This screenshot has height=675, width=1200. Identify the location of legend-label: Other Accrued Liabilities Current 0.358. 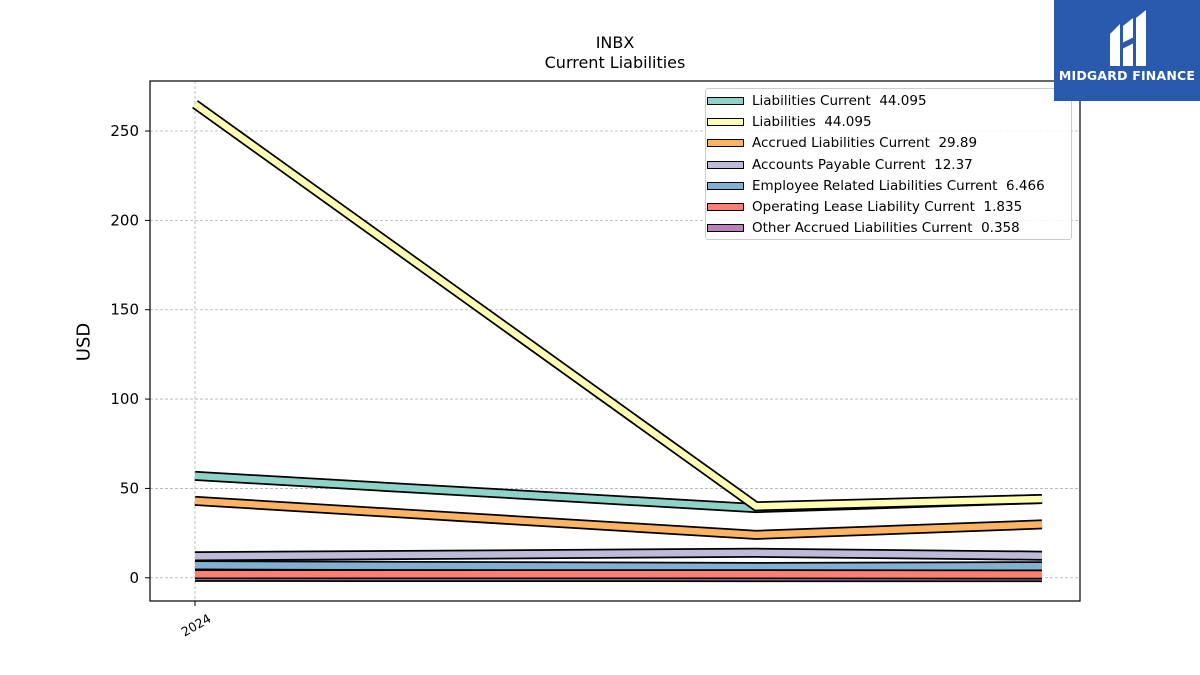
(886, 228).